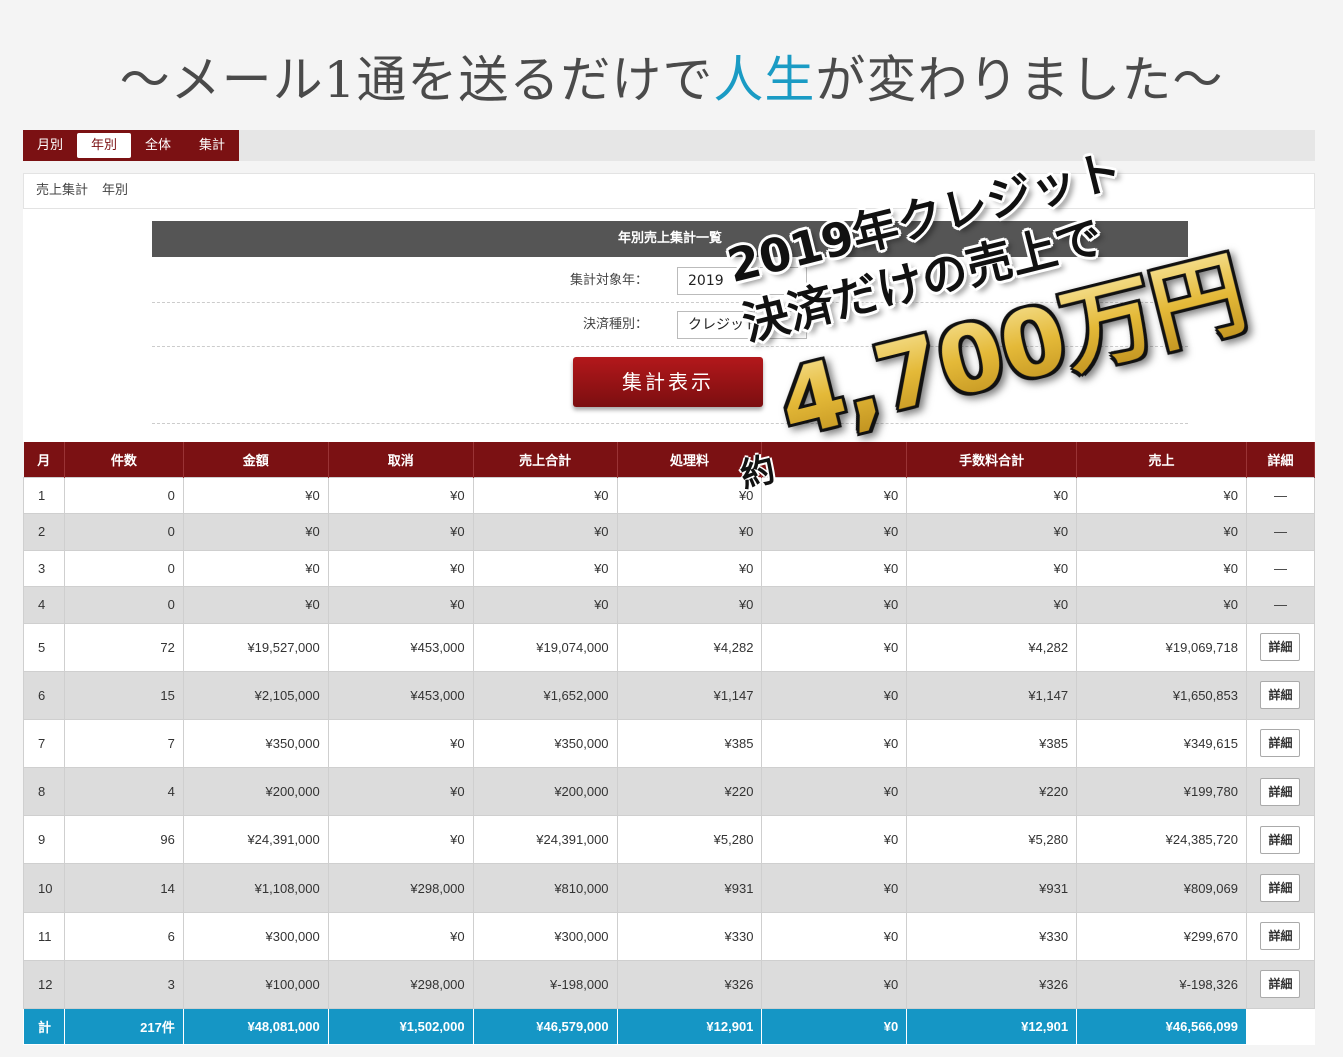 Image resolution: width=1343 pixels, height=1057 pixels. Describe the element at coordinates (668, 382) in the screenshot. I see `show-summary-button: 集計表示` at that location.